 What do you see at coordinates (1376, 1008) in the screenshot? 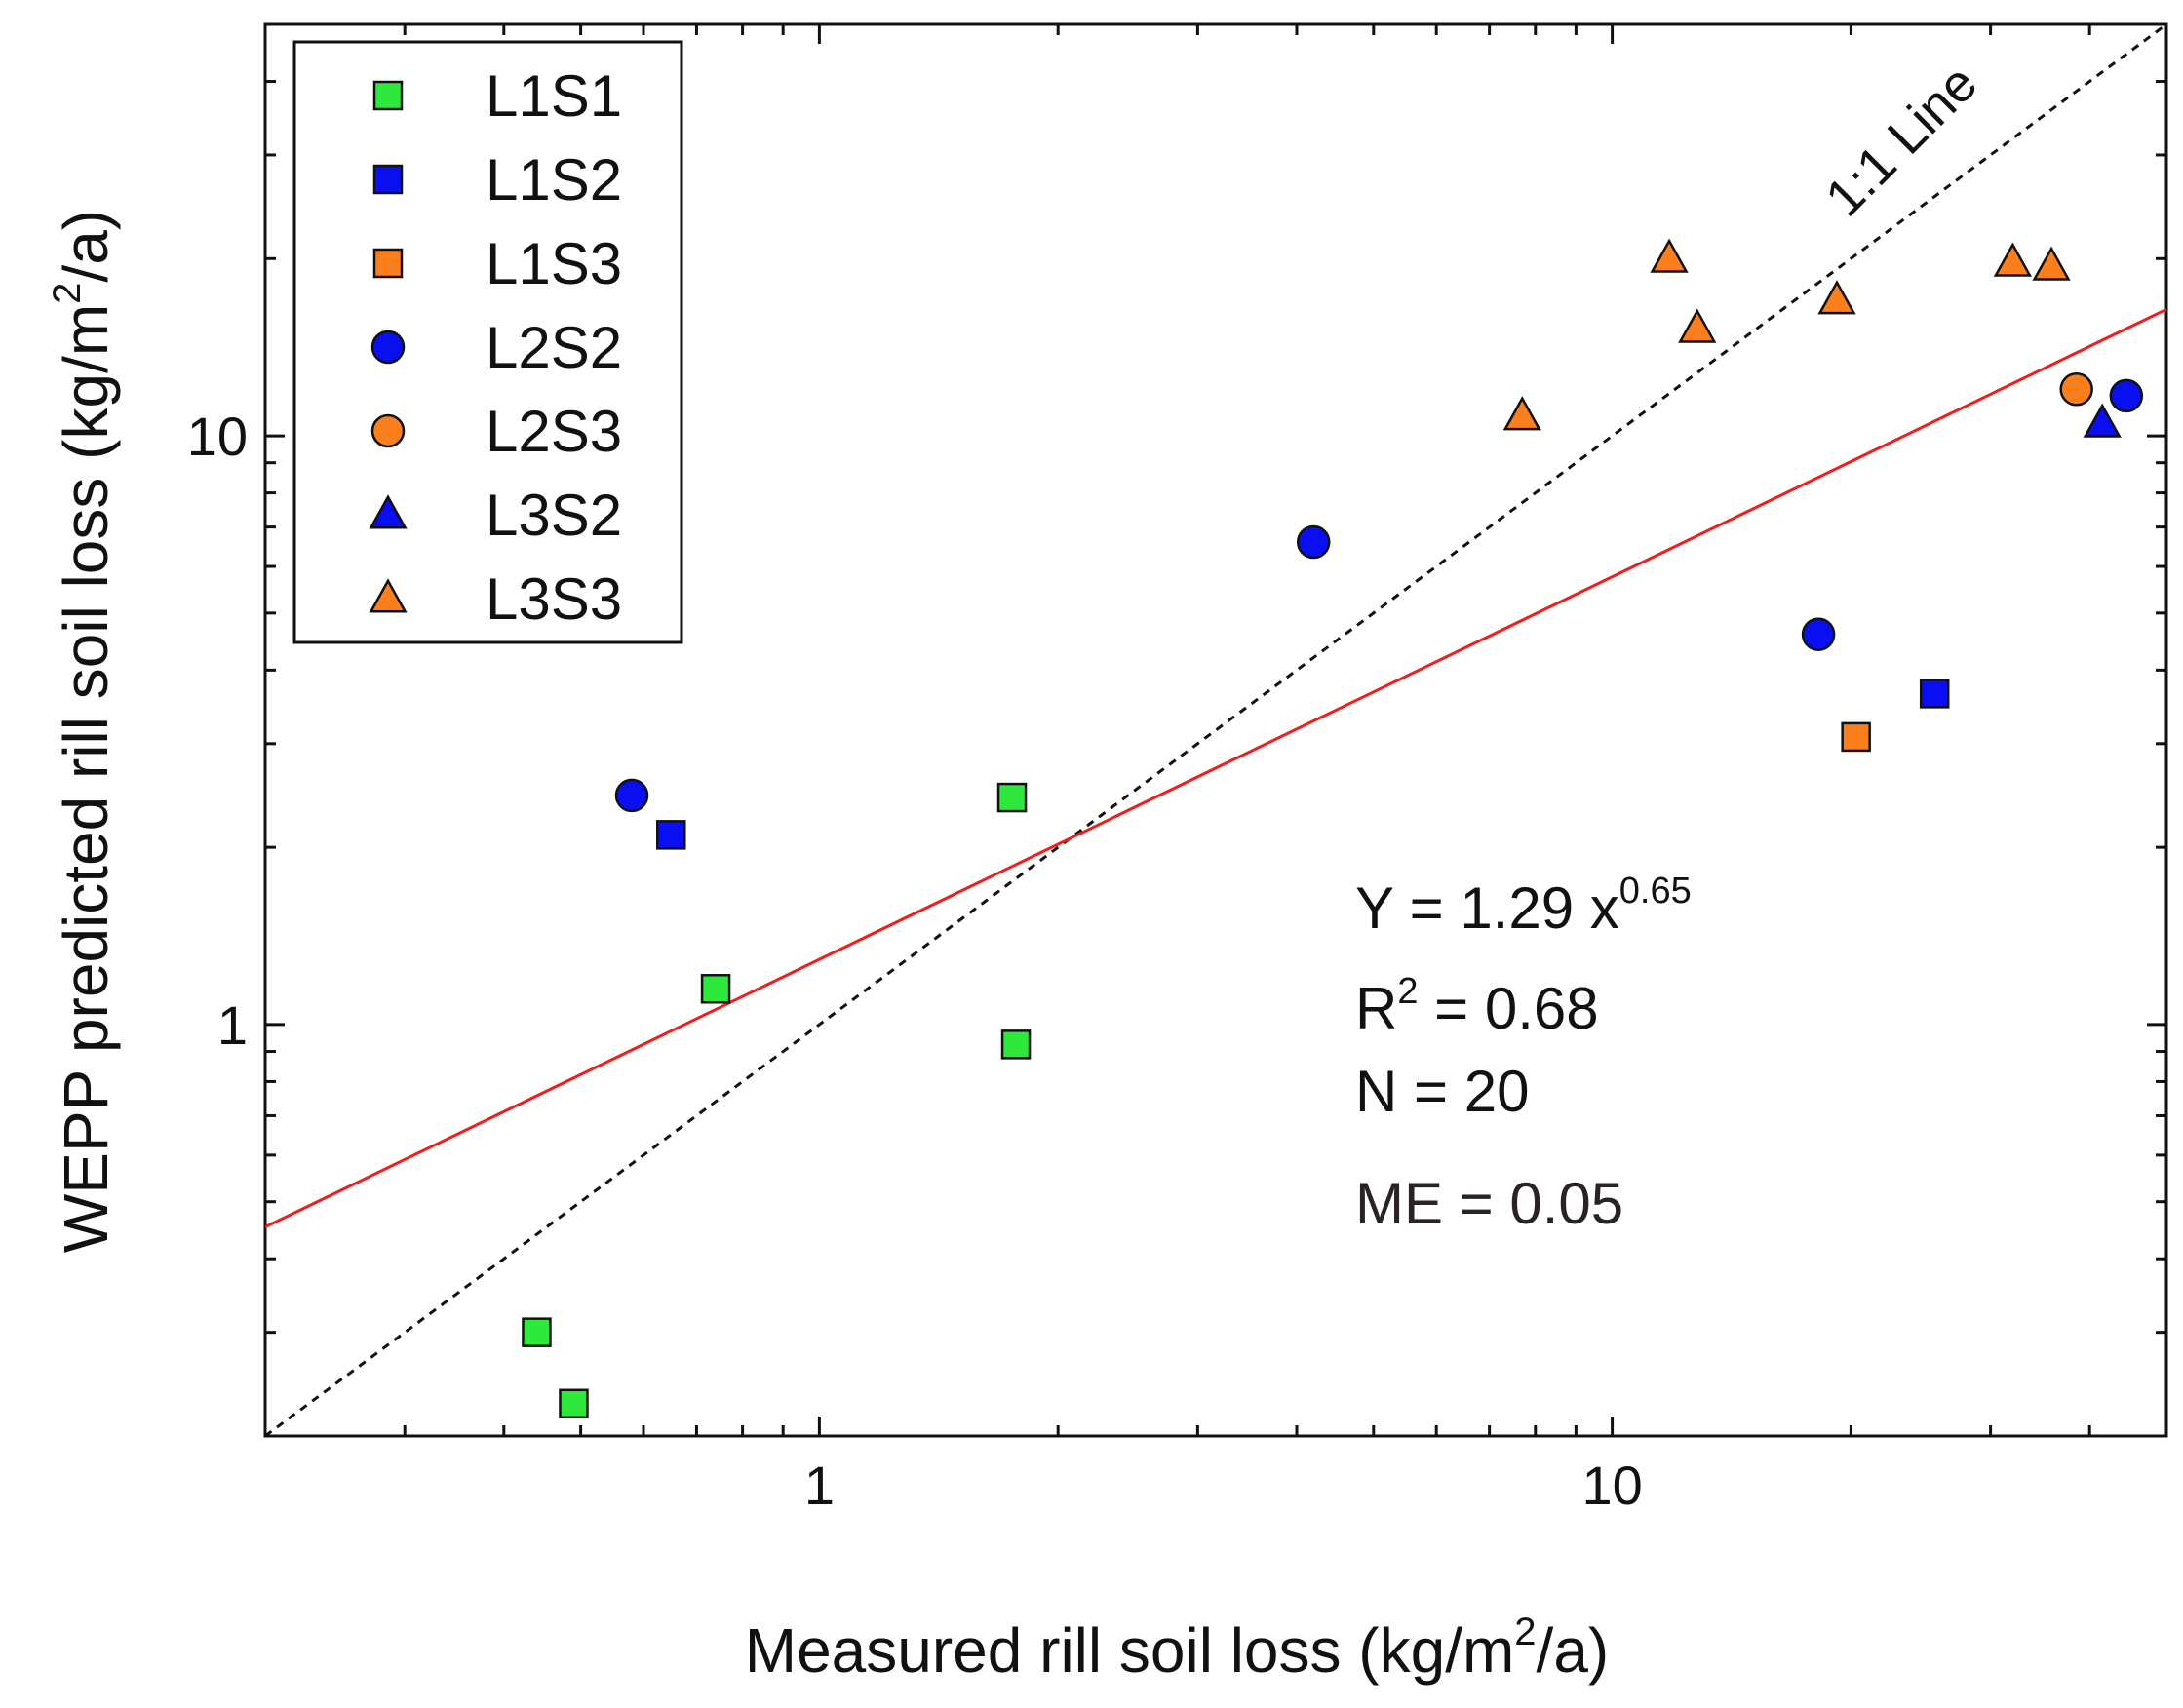
I see `r2-prefix: R` at bounding box center [1376, 1008].